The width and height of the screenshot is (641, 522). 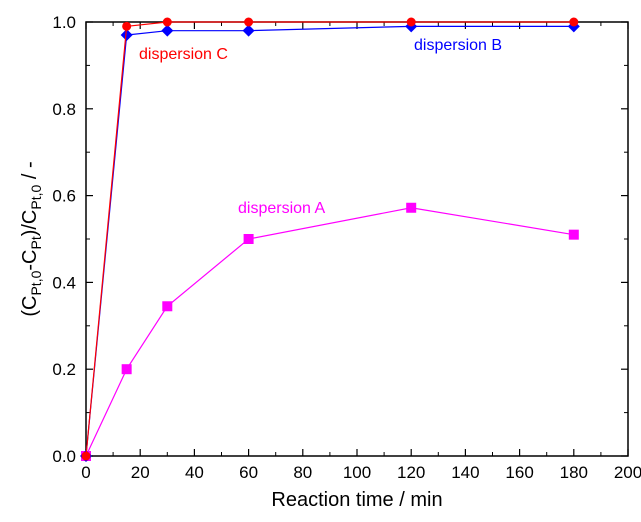 I want to click on x-tick-label: 40, so click(x=194, y=472).